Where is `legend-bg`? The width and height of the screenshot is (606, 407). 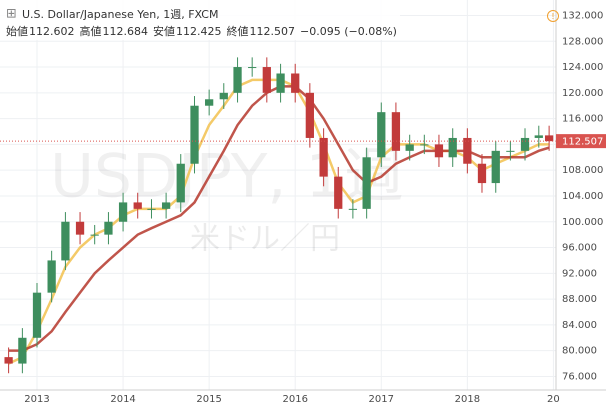 legend-bg is located at coordinates (200, 20).